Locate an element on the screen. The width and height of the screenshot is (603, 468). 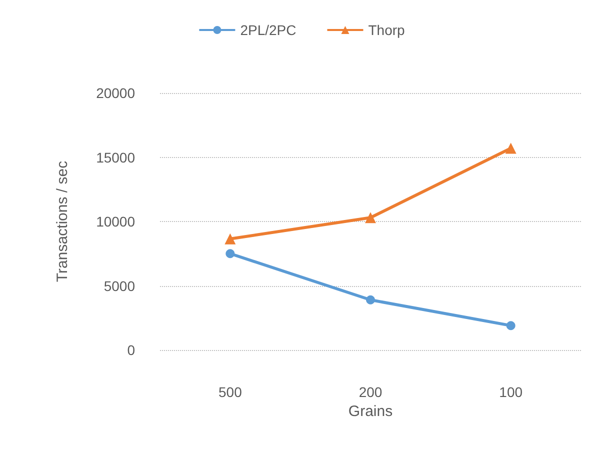
legend-label: 2PL/2PC is located at coordinates (268, 30).